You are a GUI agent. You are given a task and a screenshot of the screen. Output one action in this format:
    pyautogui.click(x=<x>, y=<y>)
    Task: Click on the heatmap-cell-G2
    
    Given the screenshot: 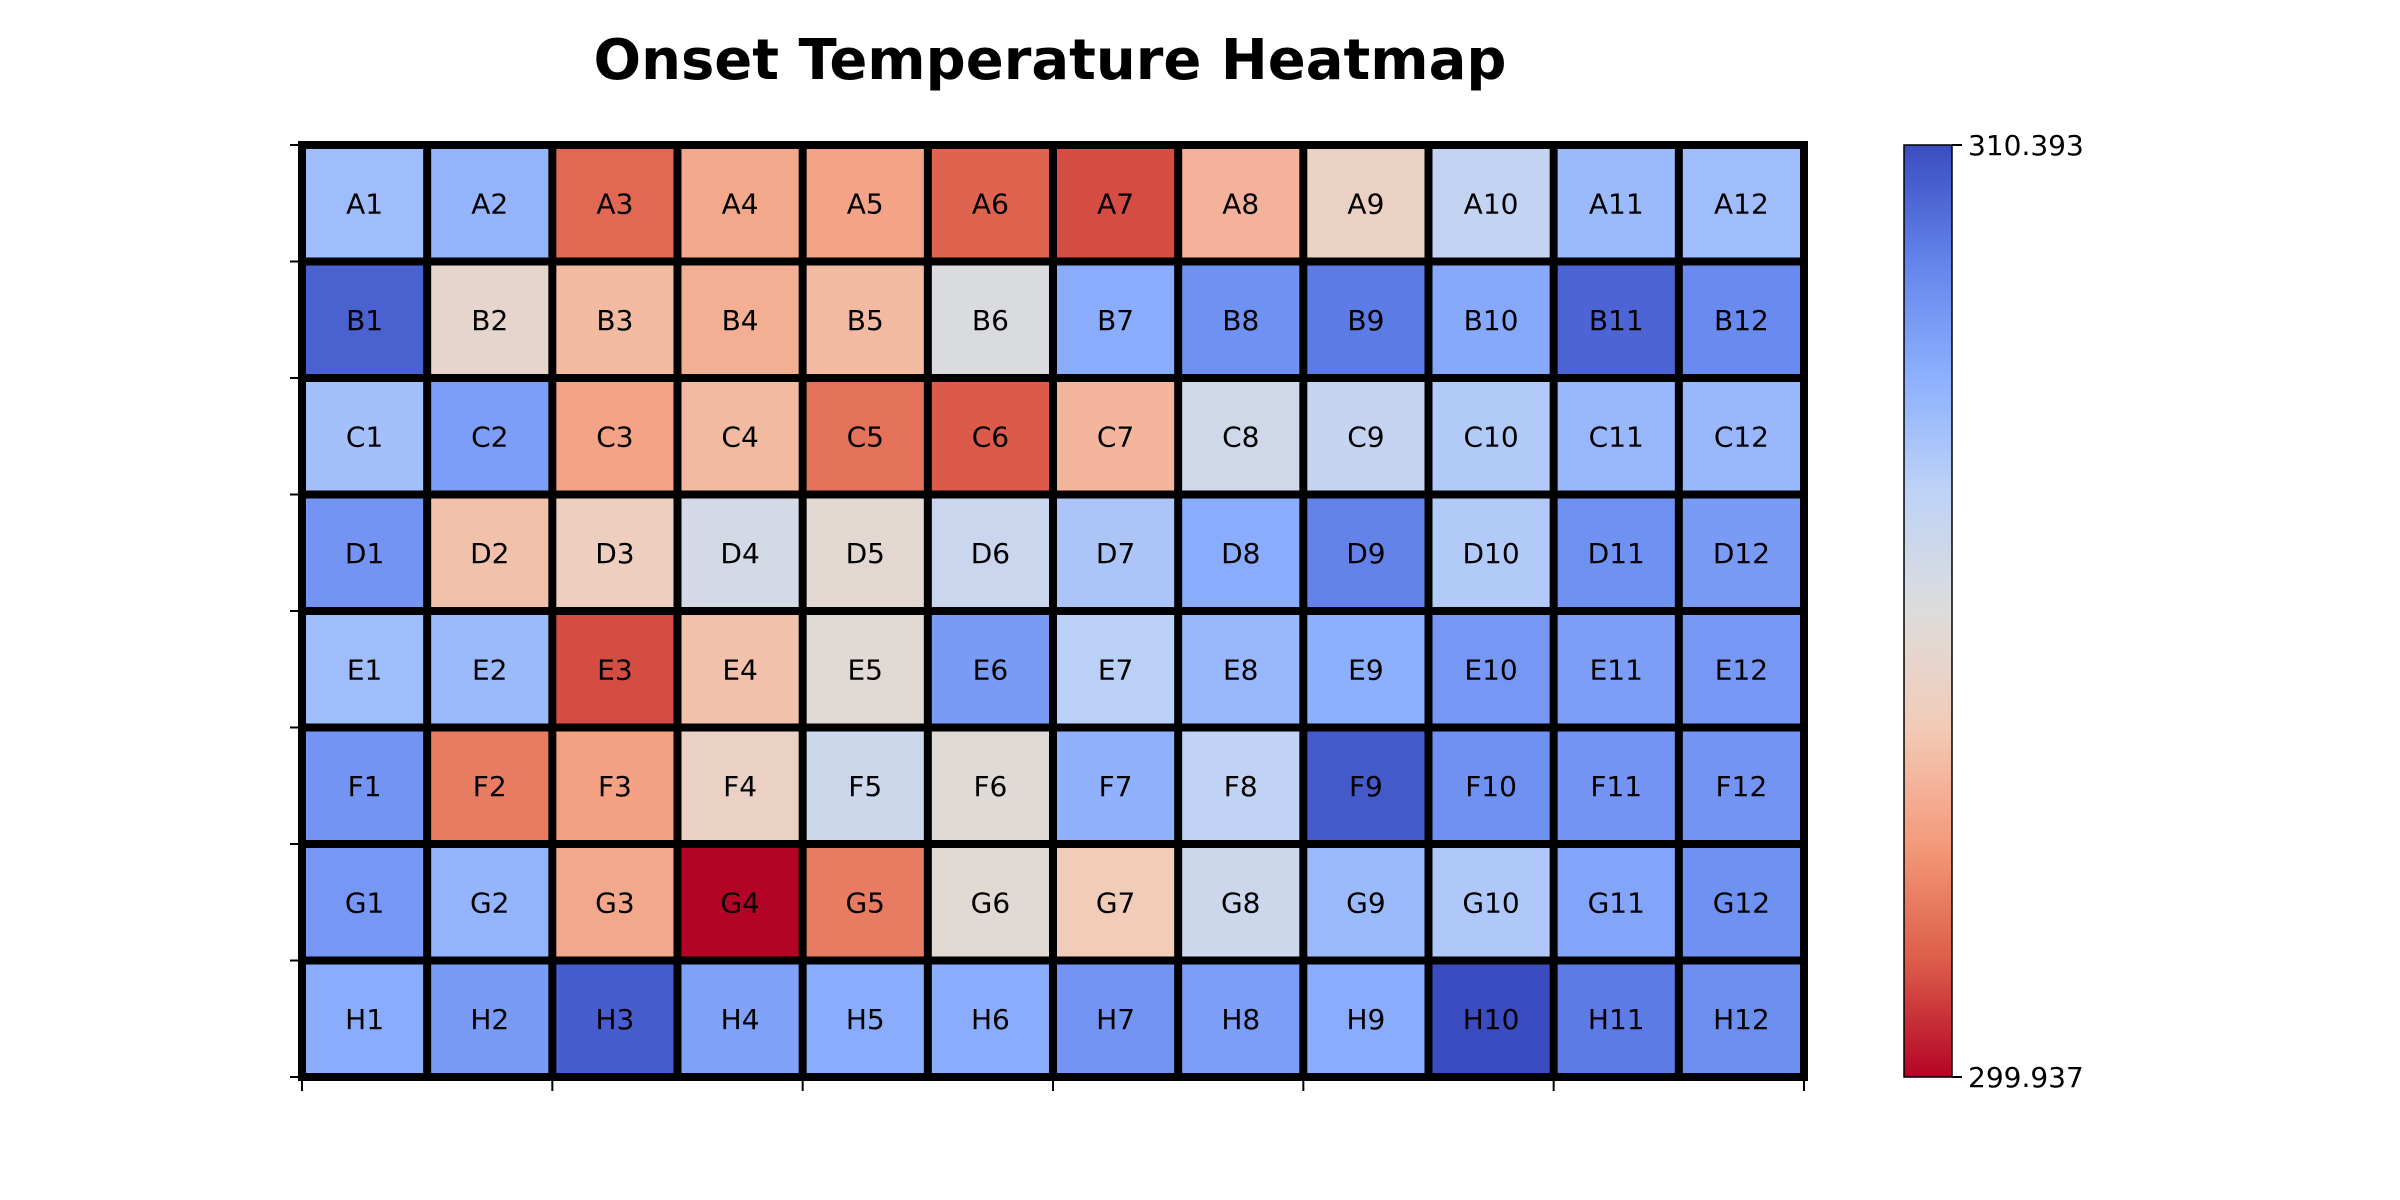 What is the action you would take?
    pyautogui.click(x=490, y=902)
    